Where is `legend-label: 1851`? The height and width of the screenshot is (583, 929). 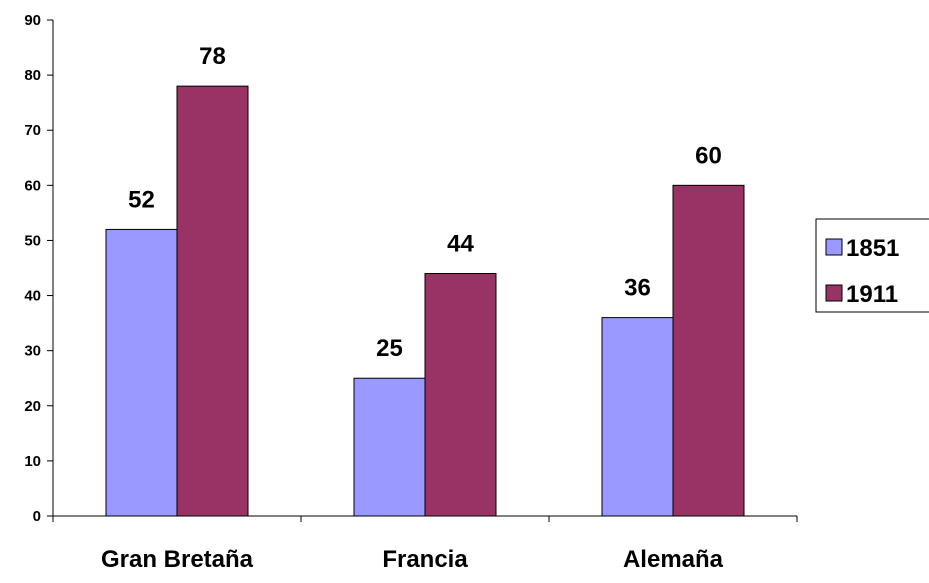 legend-label: 1851 is located at coordinates (872, 248).